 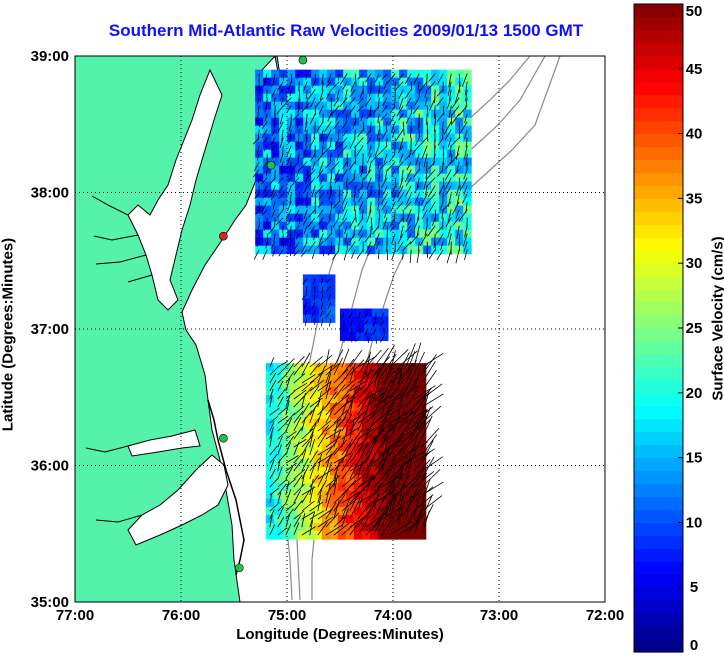 I want to click on x-tick-label: 76:00, so click(x=181, y=615).